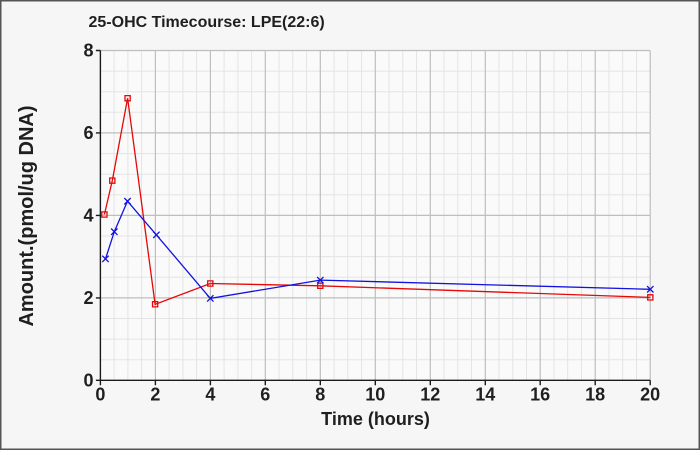 Image resolution: width=700 pixels, height=455 pixels. What do you see at coordinates (650, 394) in the screenshot?
I see `svg-text: 20` at bounding box center [650, 394].